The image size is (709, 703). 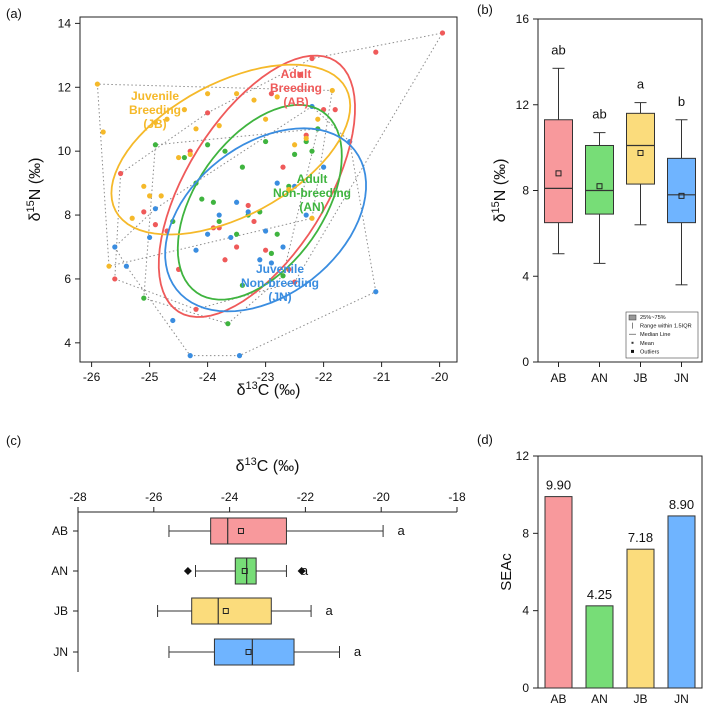 I want to click on x-tick-label: -18, so click(x=457, y=497).